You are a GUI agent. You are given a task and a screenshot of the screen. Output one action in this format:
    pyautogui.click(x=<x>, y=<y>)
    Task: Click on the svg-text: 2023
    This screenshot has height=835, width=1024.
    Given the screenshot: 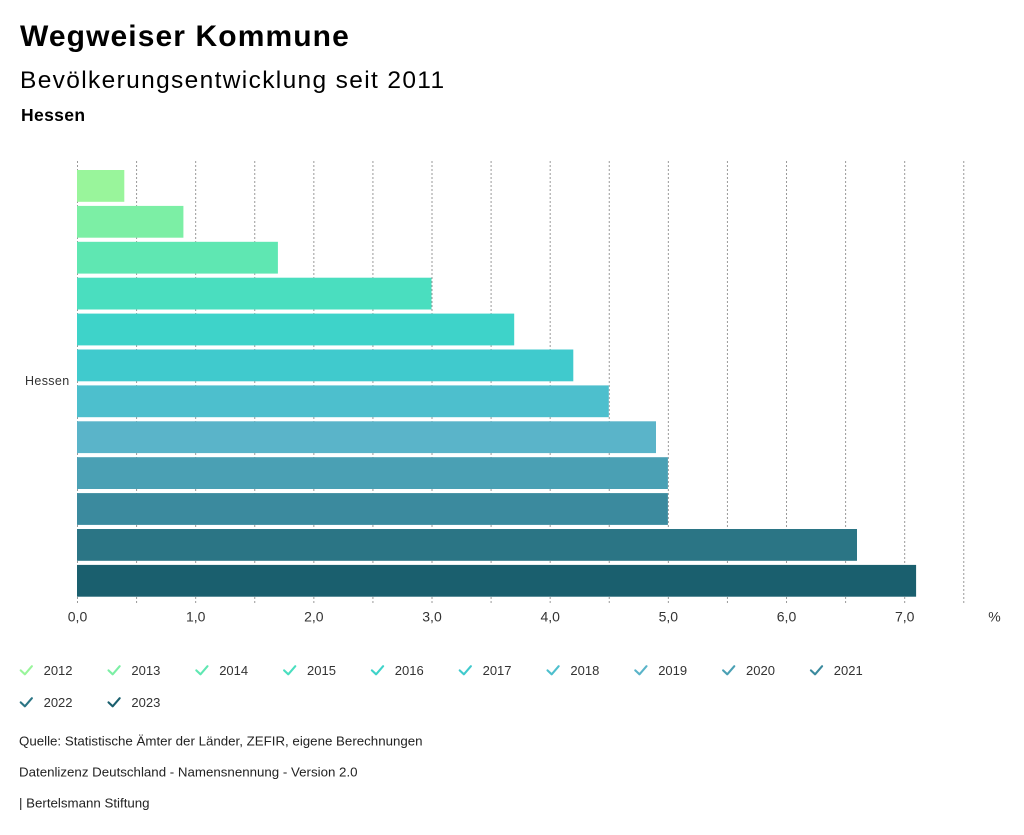 What is the action you would take?
    pyautogui.click(x=145, y=702)
    